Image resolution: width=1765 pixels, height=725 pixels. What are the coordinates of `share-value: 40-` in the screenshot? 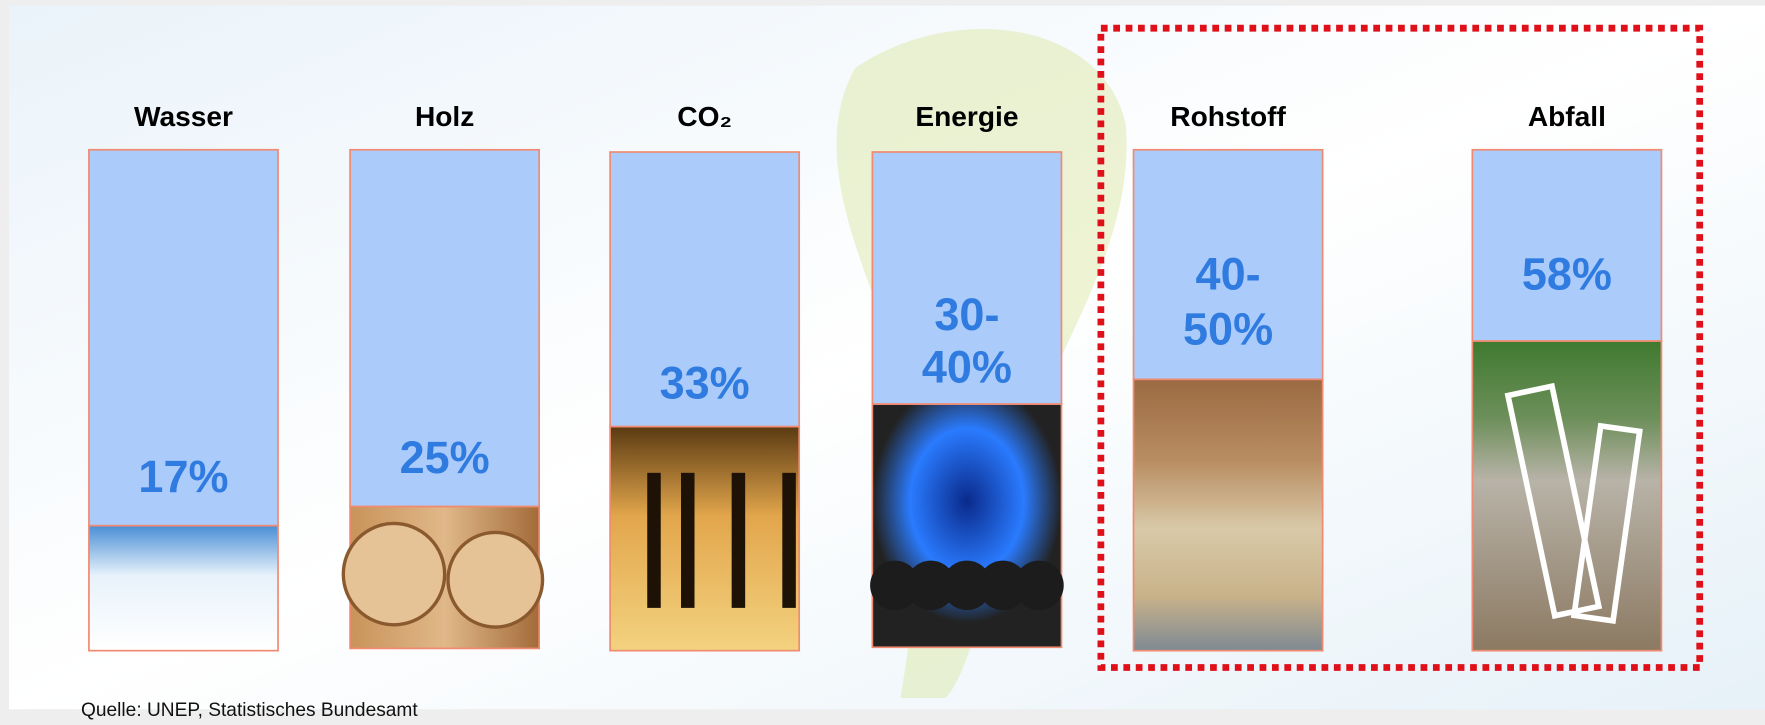 It's located at (1228, 273).